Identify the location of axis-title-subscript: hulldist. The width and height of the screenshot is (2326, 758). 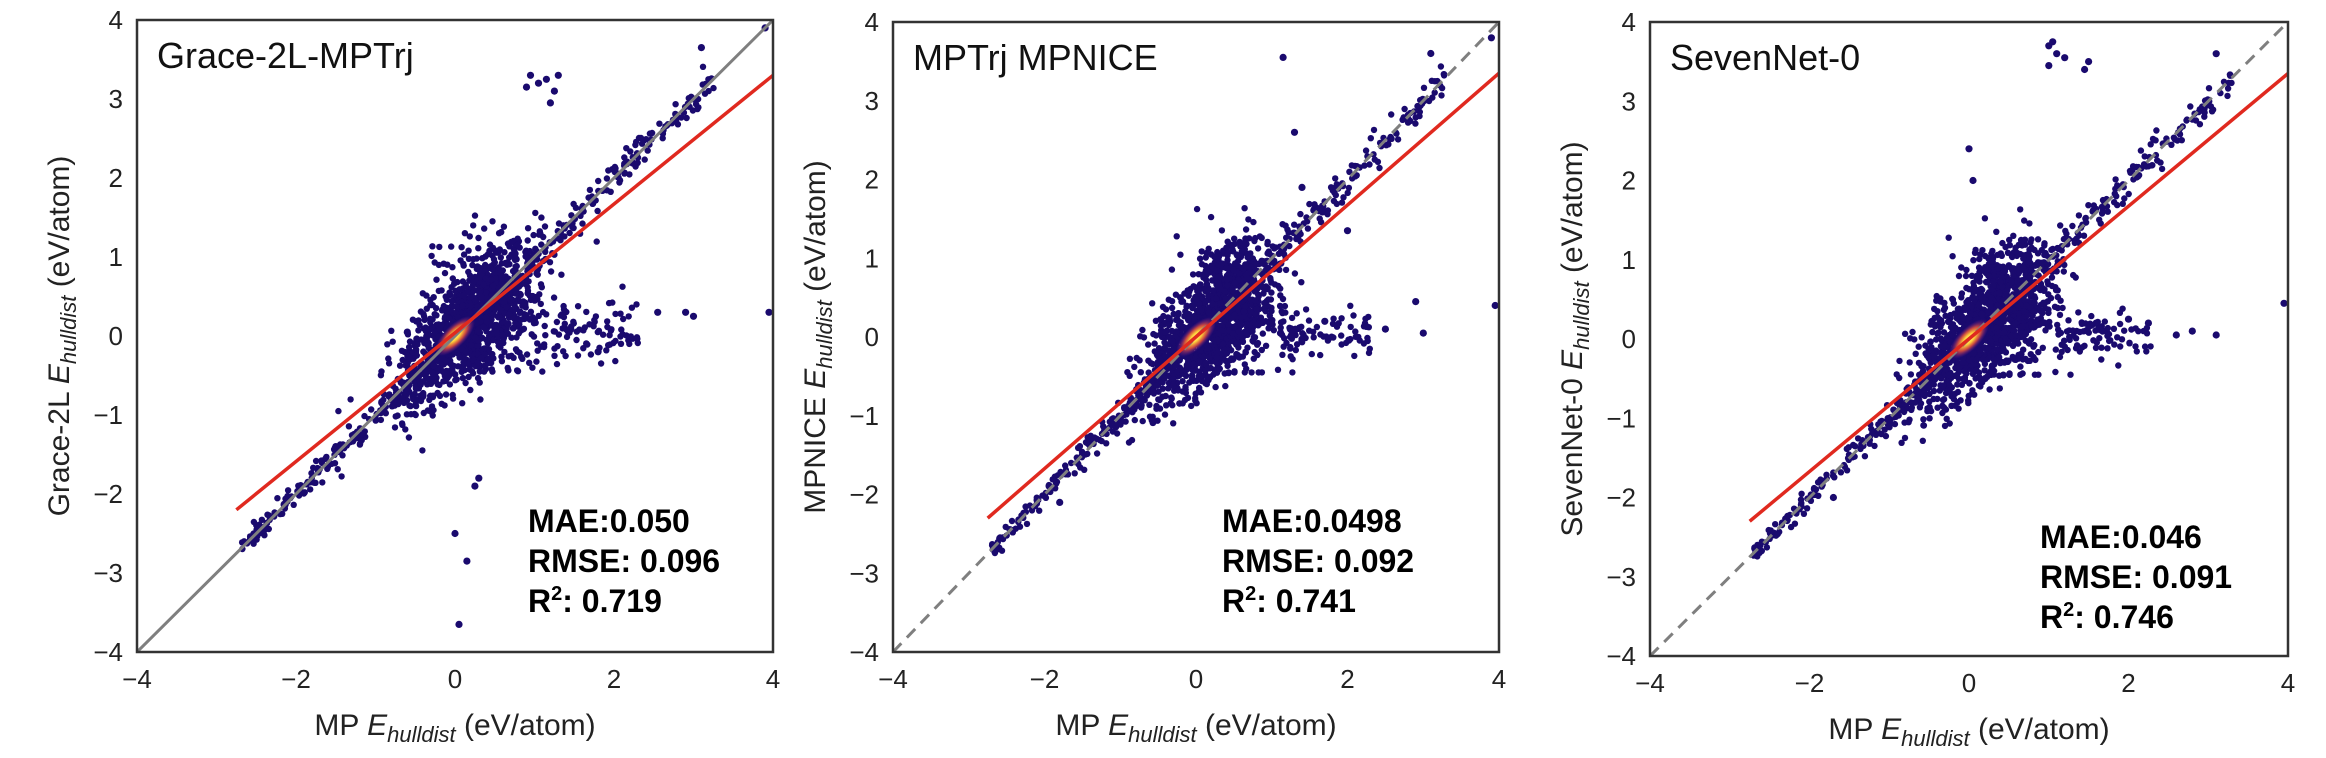
(421, 734).